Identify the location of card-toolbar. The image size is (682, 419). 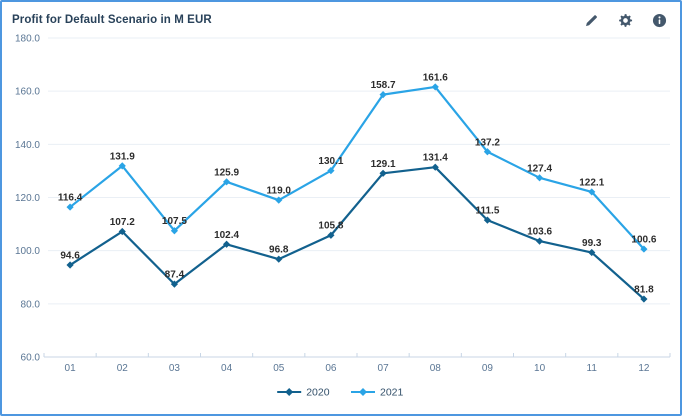
(625, 20).